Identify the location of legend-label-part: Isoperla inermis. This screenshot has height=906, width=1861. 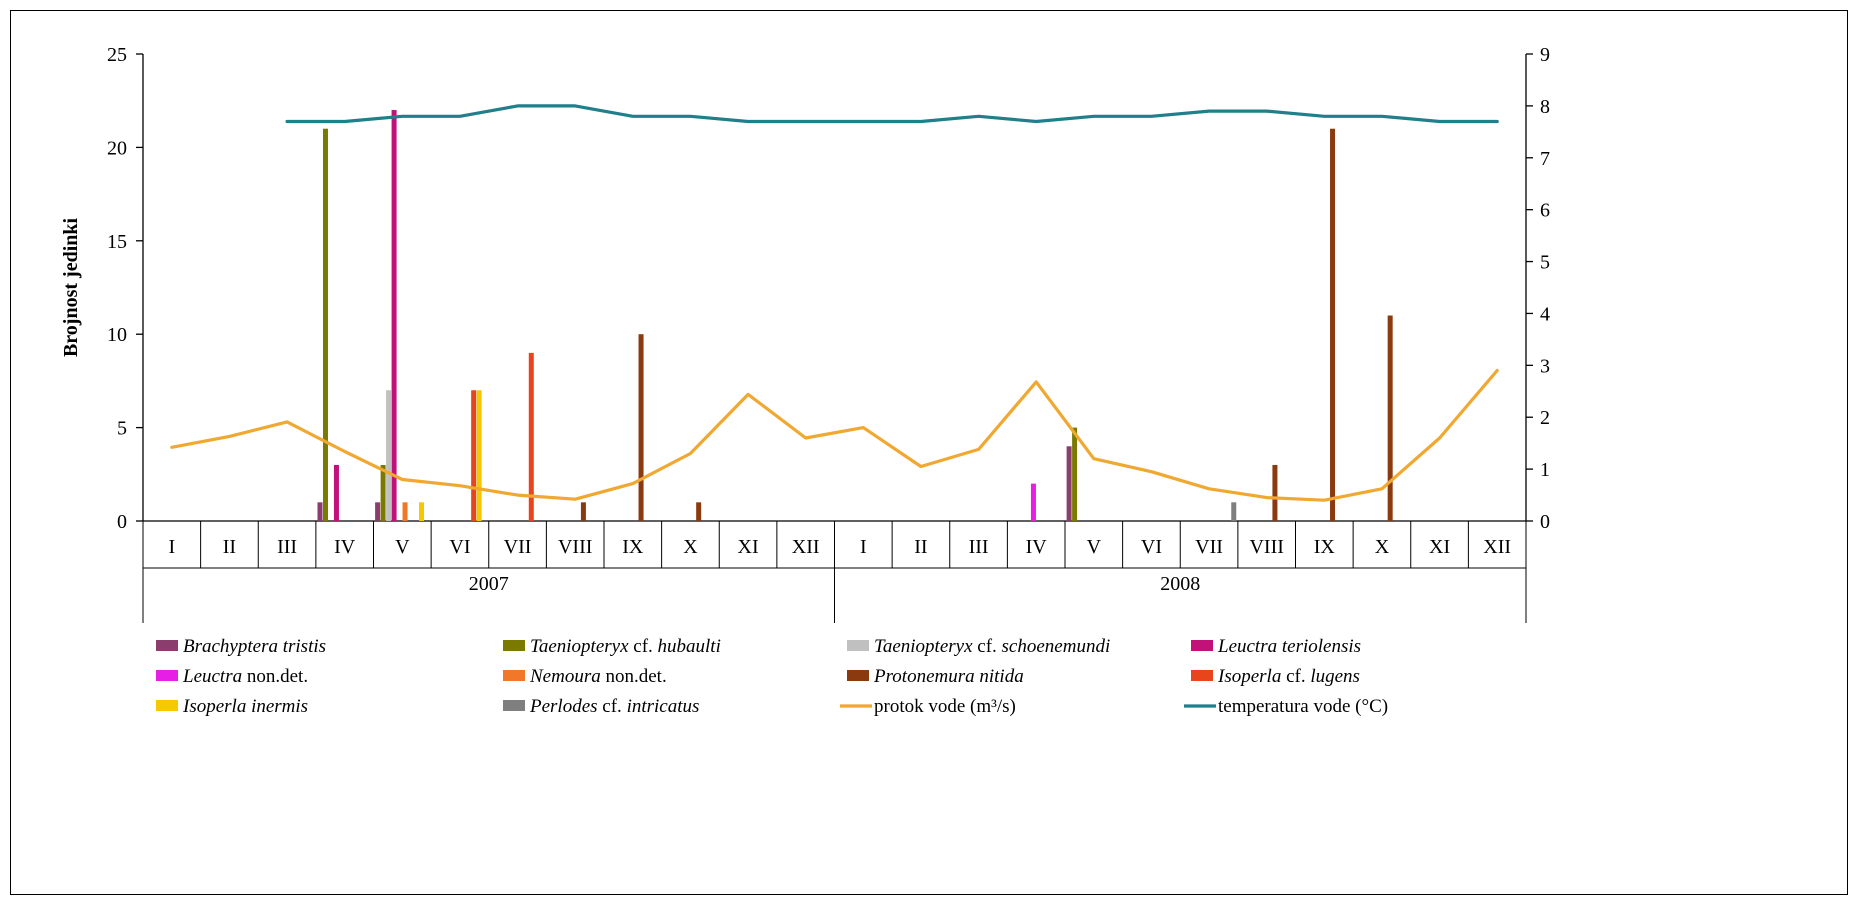
(245, 706).